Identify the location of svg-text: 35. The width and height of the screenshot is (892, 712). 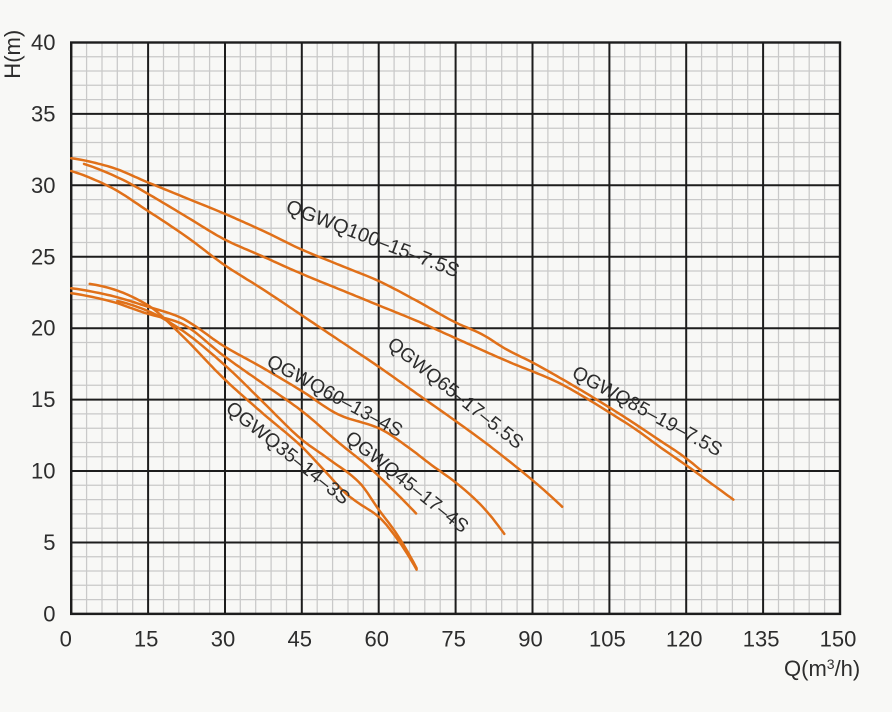
(43, 113).